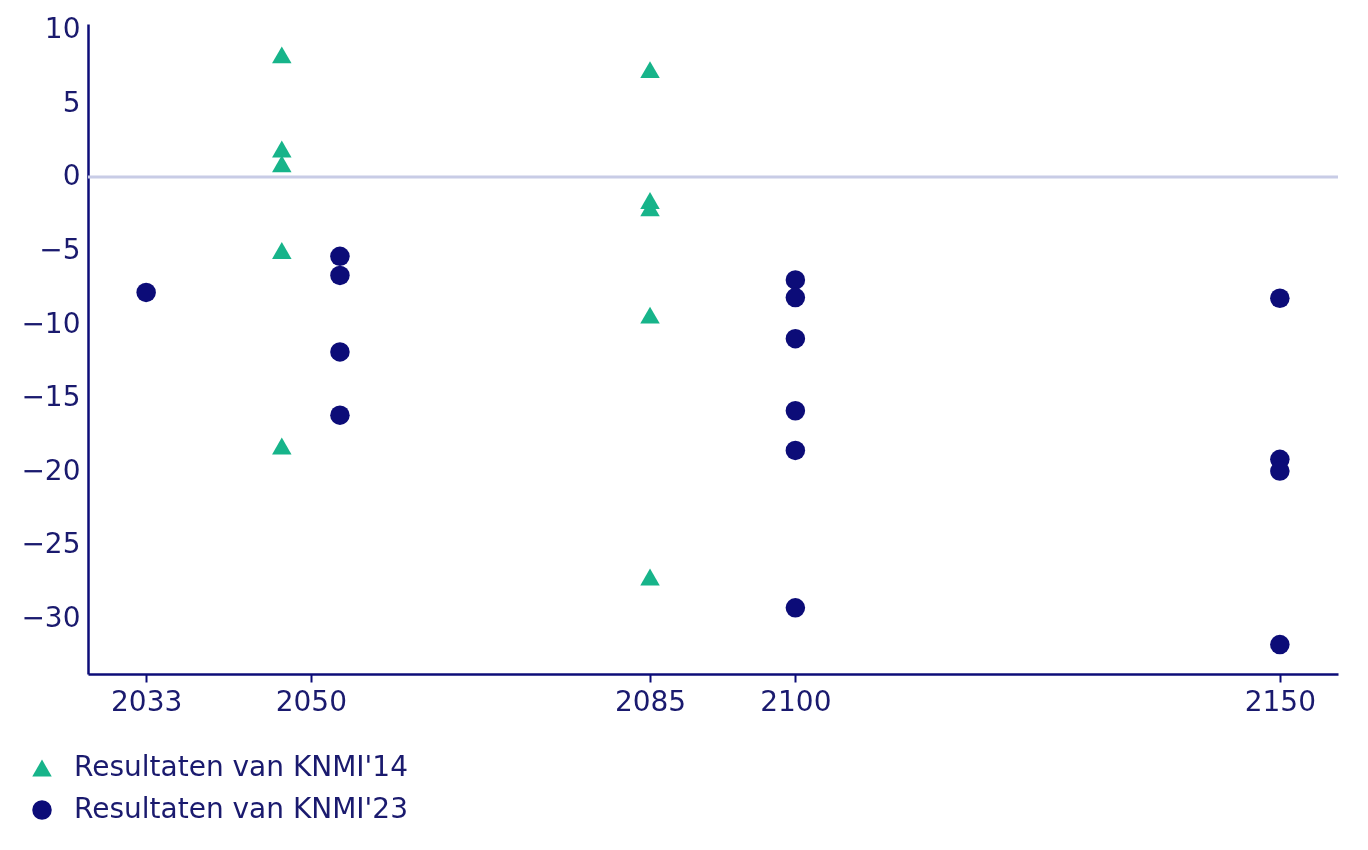 The height and width of the screenshot is (850, 1368). I want to click on x-tick-label: 2085, so click(650, 701).